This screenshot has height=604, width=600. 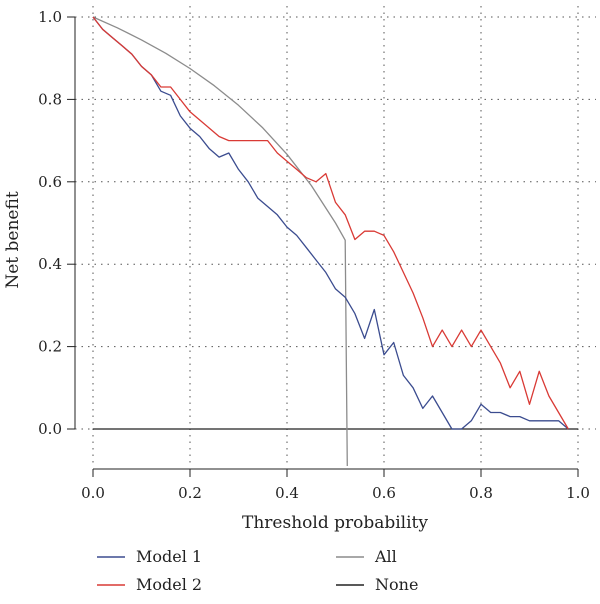 What do you see at coordinates (50, 182) in the screenshot?
I see `y-tick-label: 0.6` at bounding box center [50, 182].